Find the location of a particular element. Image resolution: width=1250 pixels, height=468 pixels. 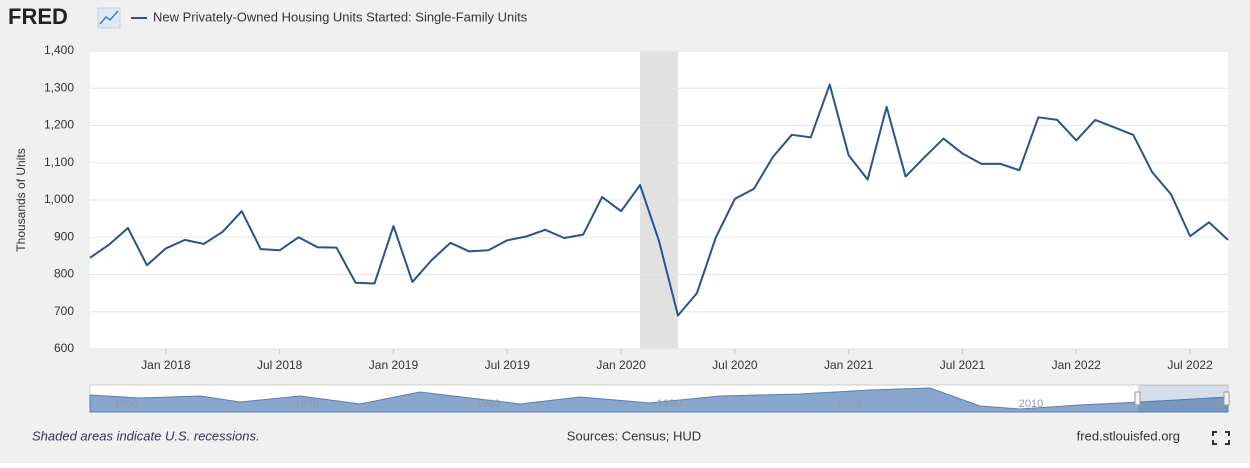

fullscreen-icon is located at coordinates (1221, 438).